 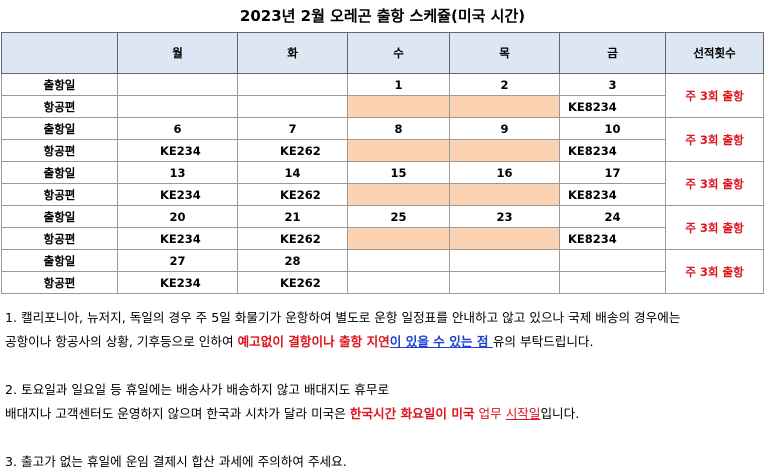 What do you see at coordinates (398, 172) in the screenshot?
I see `date-cell: 15` at bounding box center [398, 172].